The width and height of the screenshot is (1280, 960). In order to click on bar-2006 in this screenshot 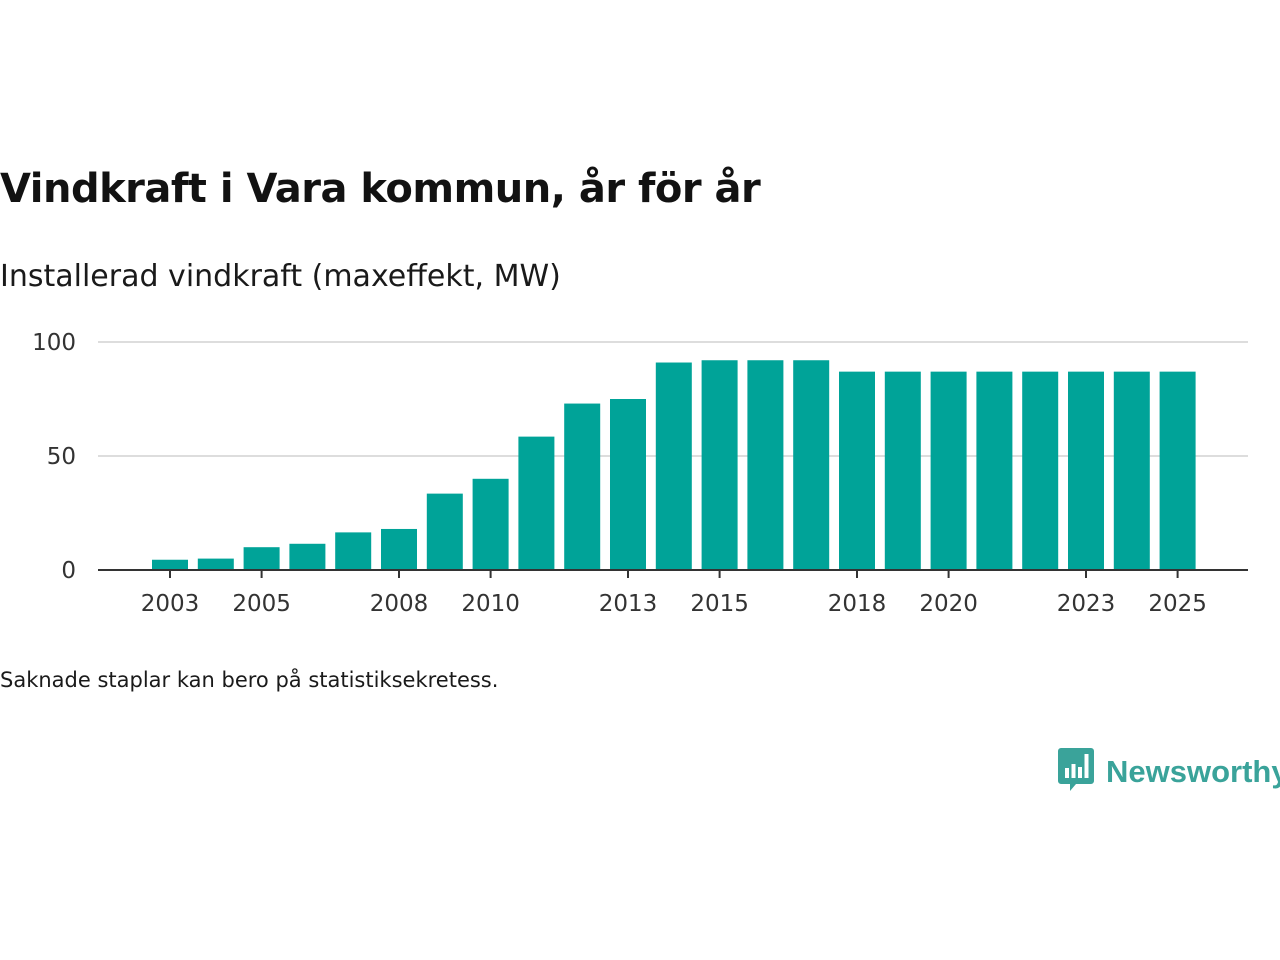, I will do `click(307, 556)`.